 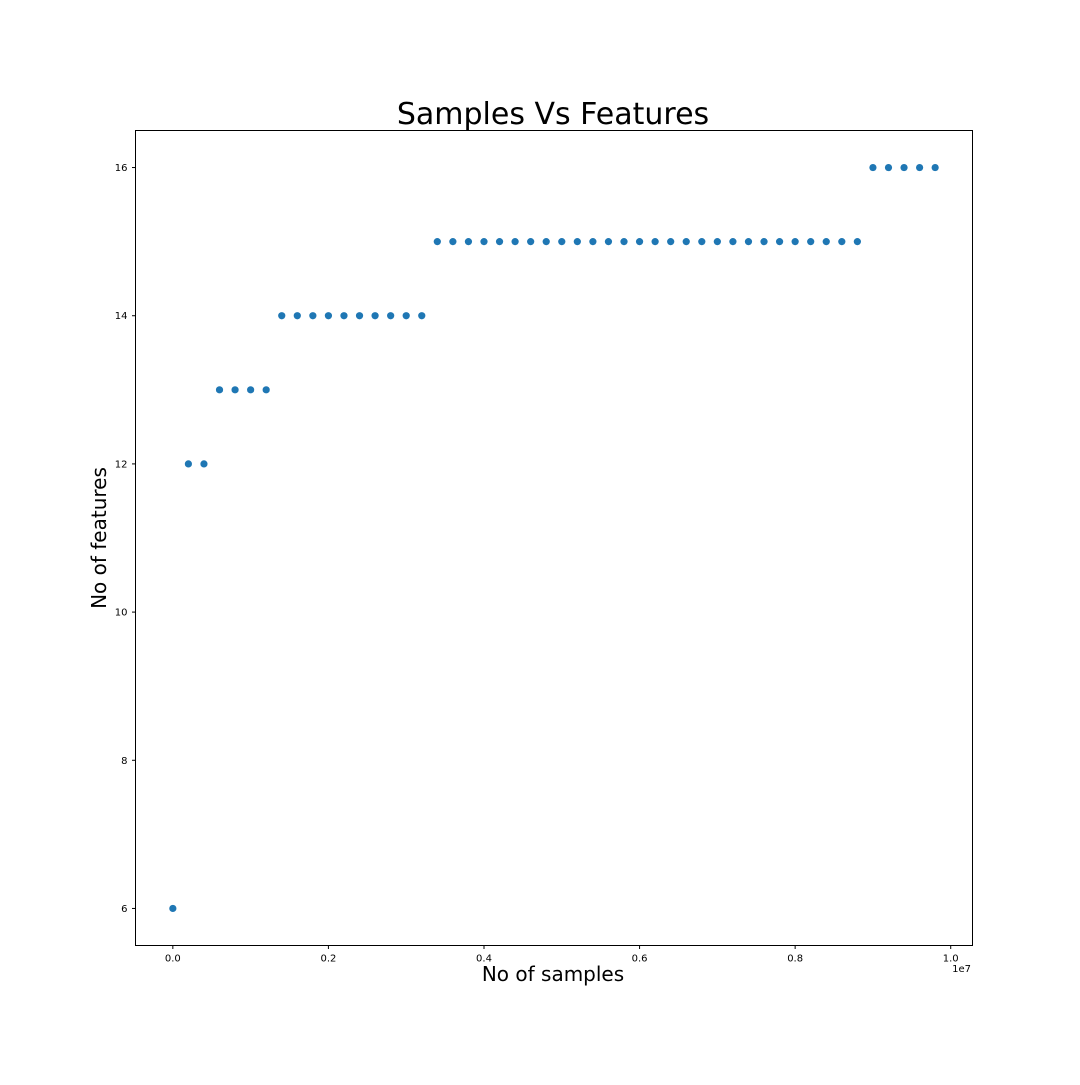 I want to click on x-axis-title: No of samples, so click(x=553, y=974).